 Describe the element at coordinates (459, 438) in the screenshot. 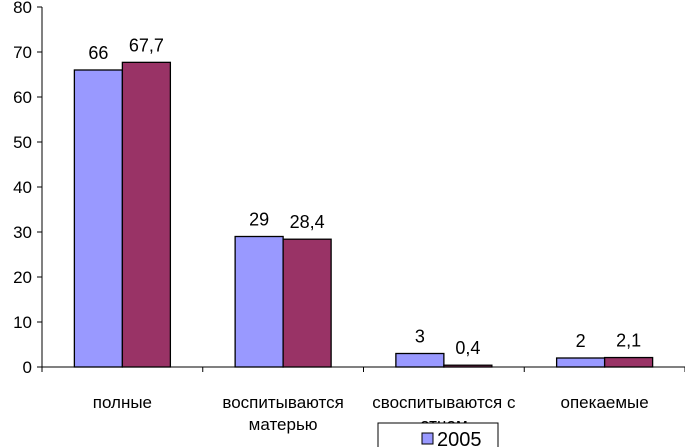

I see `legend-label: 2005` at that location.